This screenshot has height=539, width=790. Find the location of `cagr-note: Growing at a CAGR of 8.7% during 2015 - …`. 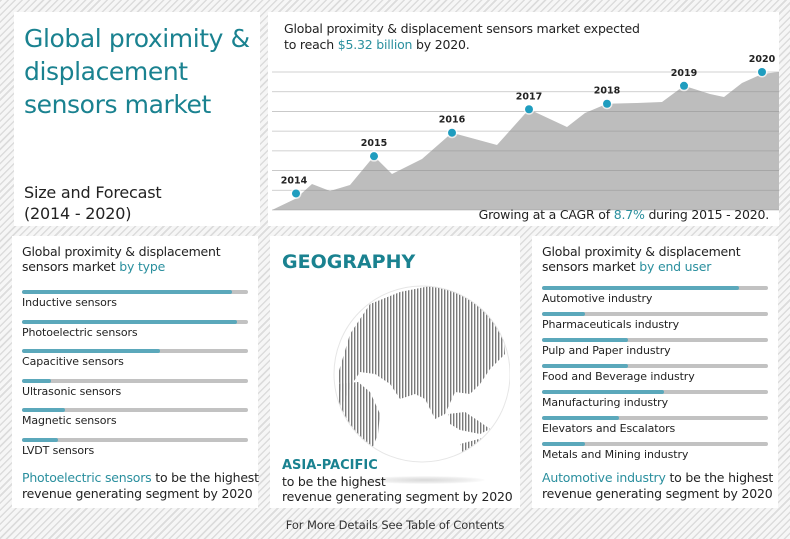

cagr-note: Growing at a CAGR of 8.7% during 2015 - … is located at coordinates (624, 214).